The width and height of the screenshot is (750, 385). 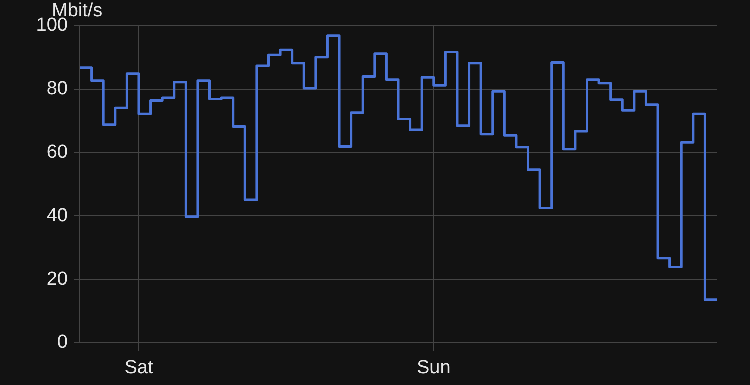 What do you see at coordinates (57, 153) in the screenshot?
I see `y-tick-label: 60` at bounding box center [57, 153].